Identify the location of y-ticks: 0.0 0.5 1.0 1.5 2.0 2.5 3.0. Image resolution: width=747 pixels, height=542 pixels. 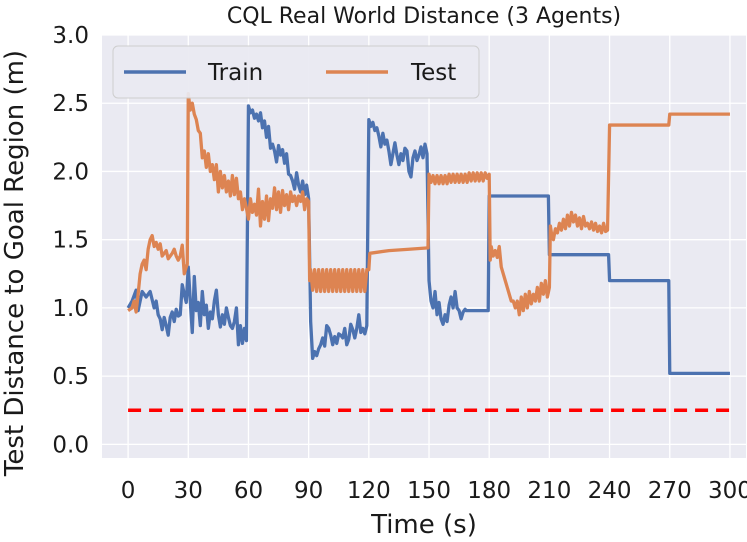
(70, 240).